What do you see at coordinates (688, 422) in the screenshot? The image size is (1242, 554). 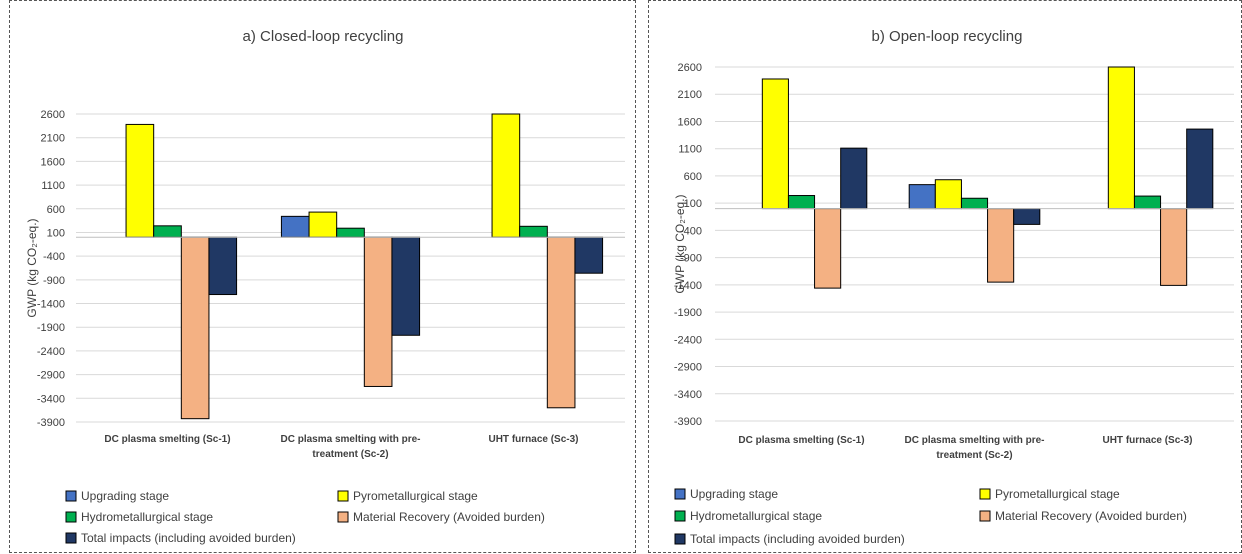 I see `open-loop-y-tick-label: -3900` at bounding box center [688, 422].